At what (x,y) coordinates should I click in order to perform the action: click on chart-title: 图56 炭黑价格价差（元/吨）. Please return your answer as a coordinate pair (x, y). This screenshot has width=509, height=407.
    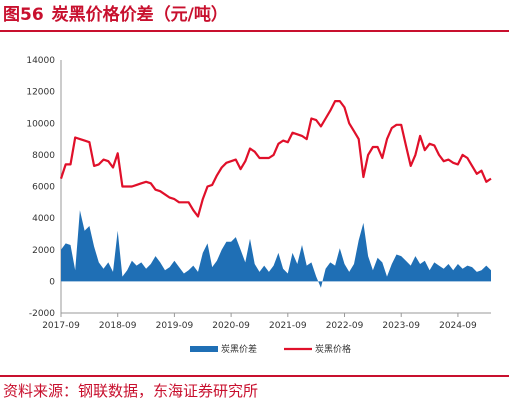
    Looking at the image, I should click on (115, 15).